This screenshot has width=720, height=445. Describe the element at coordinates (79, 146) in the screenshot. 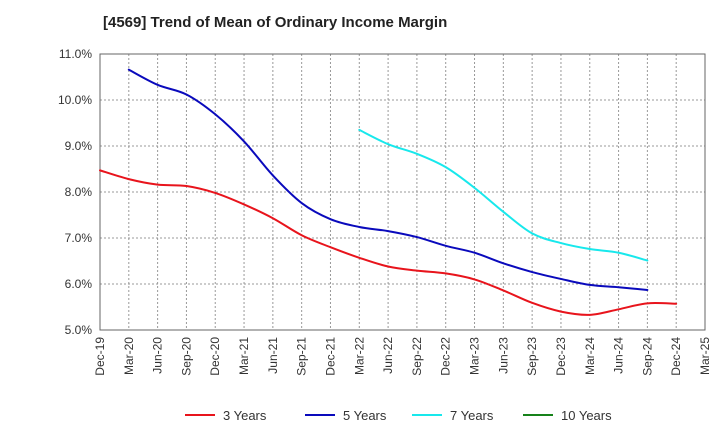

I see `y-tick-label: 9.0%` at that location.